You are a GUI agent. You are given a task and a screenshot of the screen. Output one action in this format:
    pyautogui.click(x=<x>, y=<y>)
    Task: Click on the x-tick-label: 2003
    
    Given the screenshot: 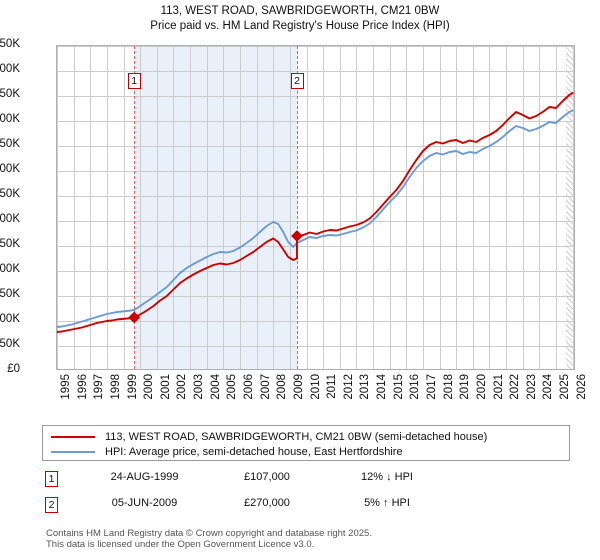 What is the action you would take?
    pyautogui.click(x=199, y=387)
    